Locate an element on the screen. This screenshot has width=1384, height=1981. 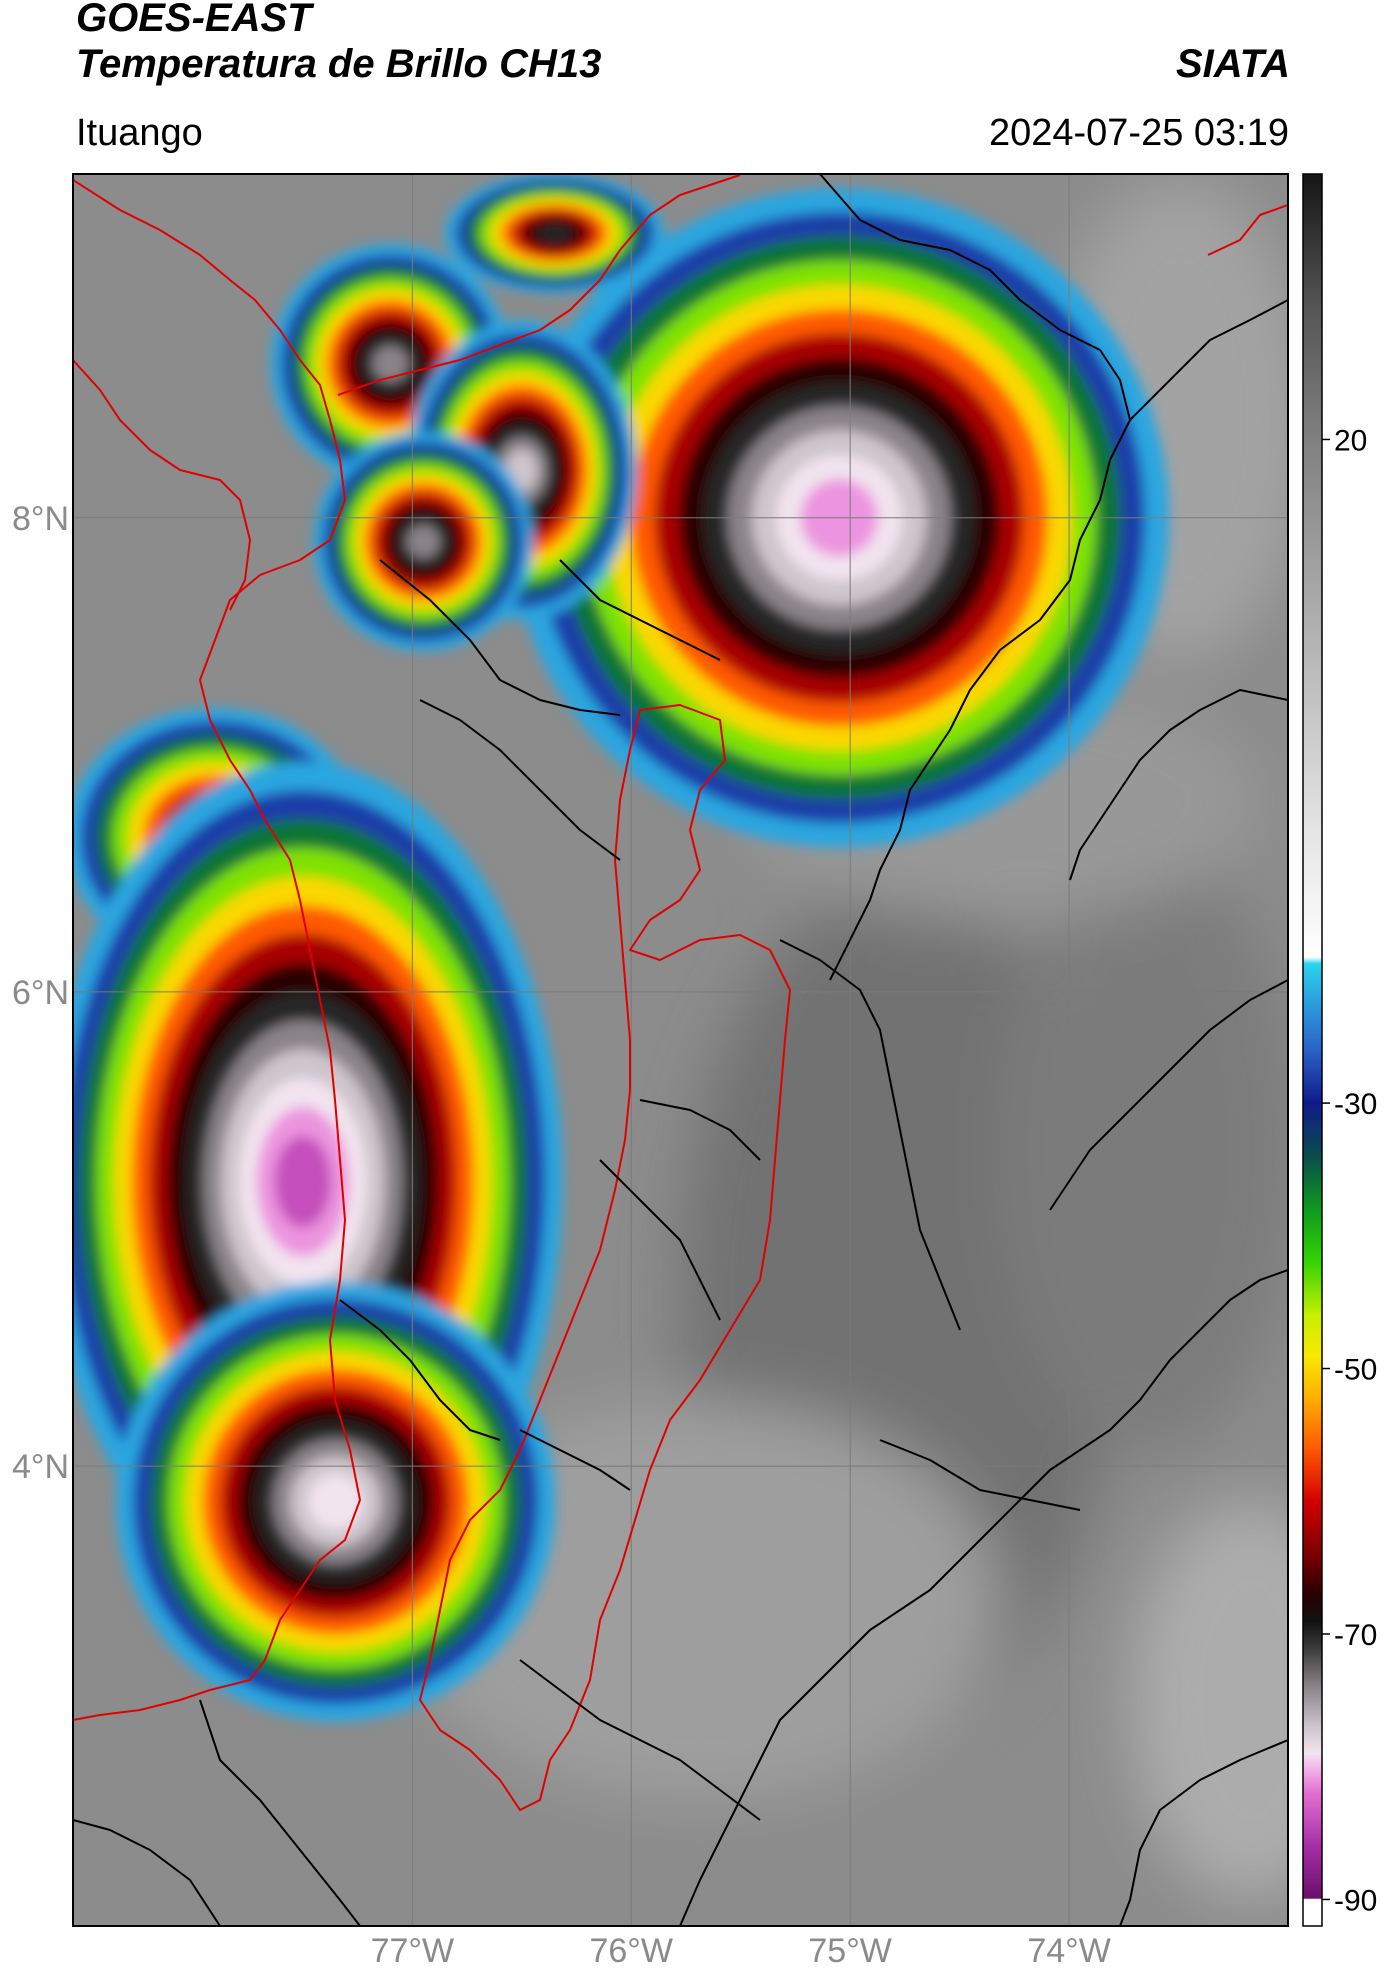
lat-tick-label: 4°N is located at coordinates (40, 1467).